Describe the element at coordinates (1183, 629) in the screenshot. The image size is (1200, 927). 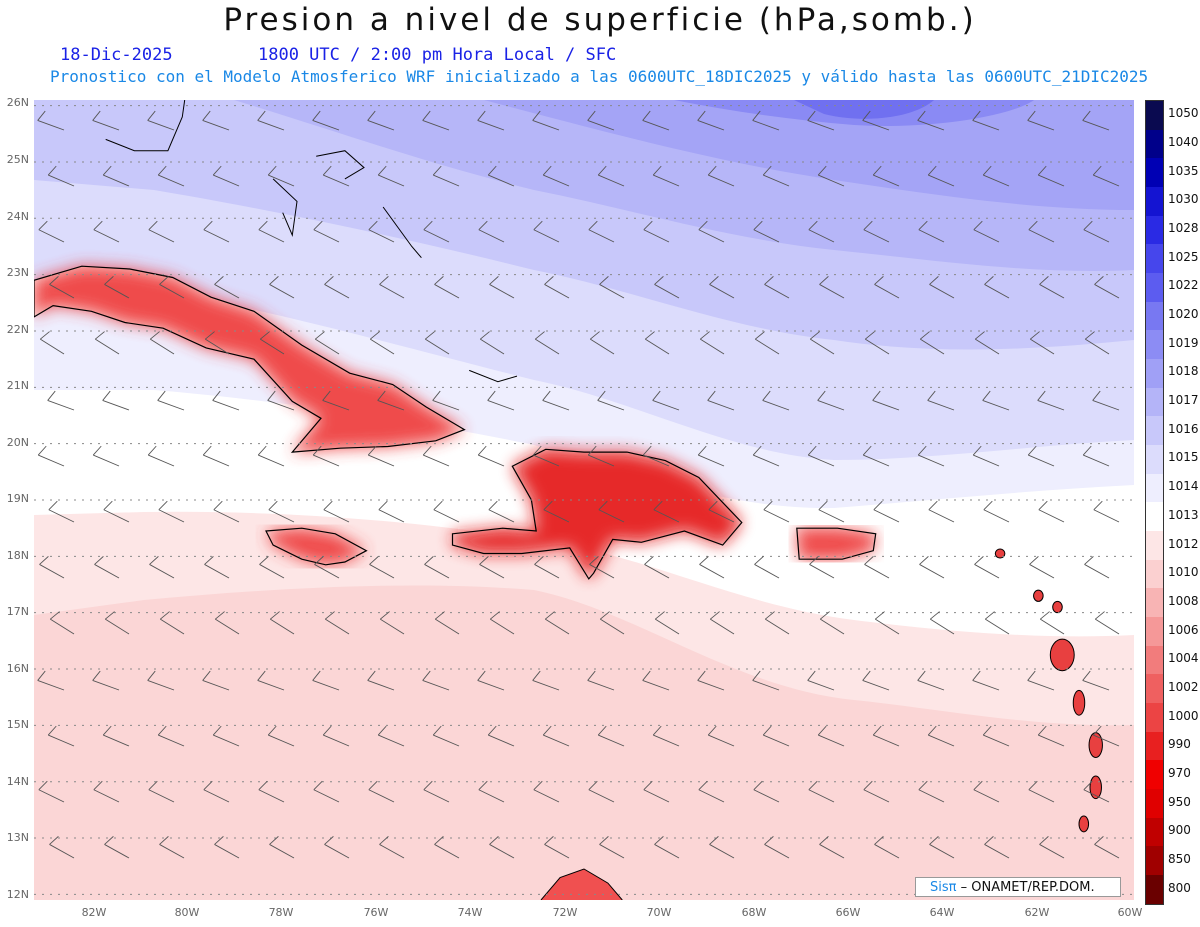
I see `colorbar-label-1006: 1006` at that location.